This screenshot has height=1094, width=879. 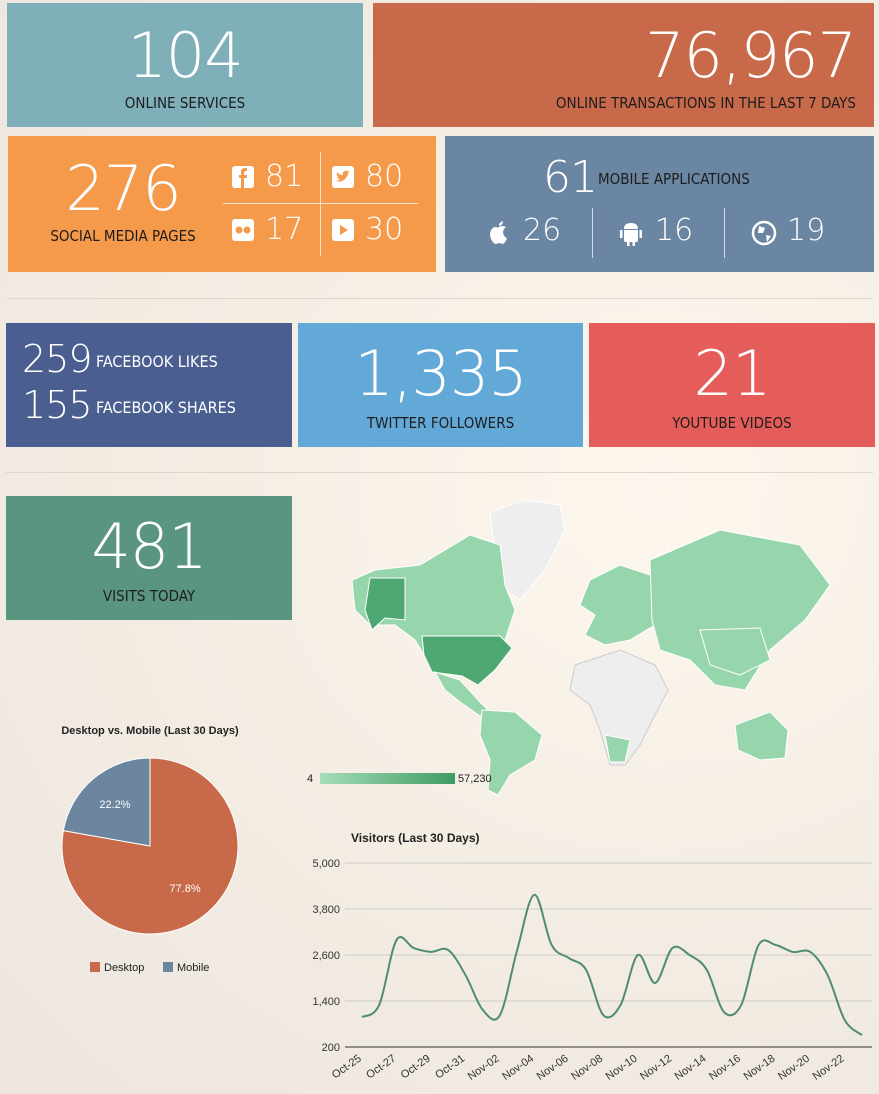 What do you see at coordinates (764, 233) in the screenshot?
I see `web-icon` at bounding box center [764, 233].